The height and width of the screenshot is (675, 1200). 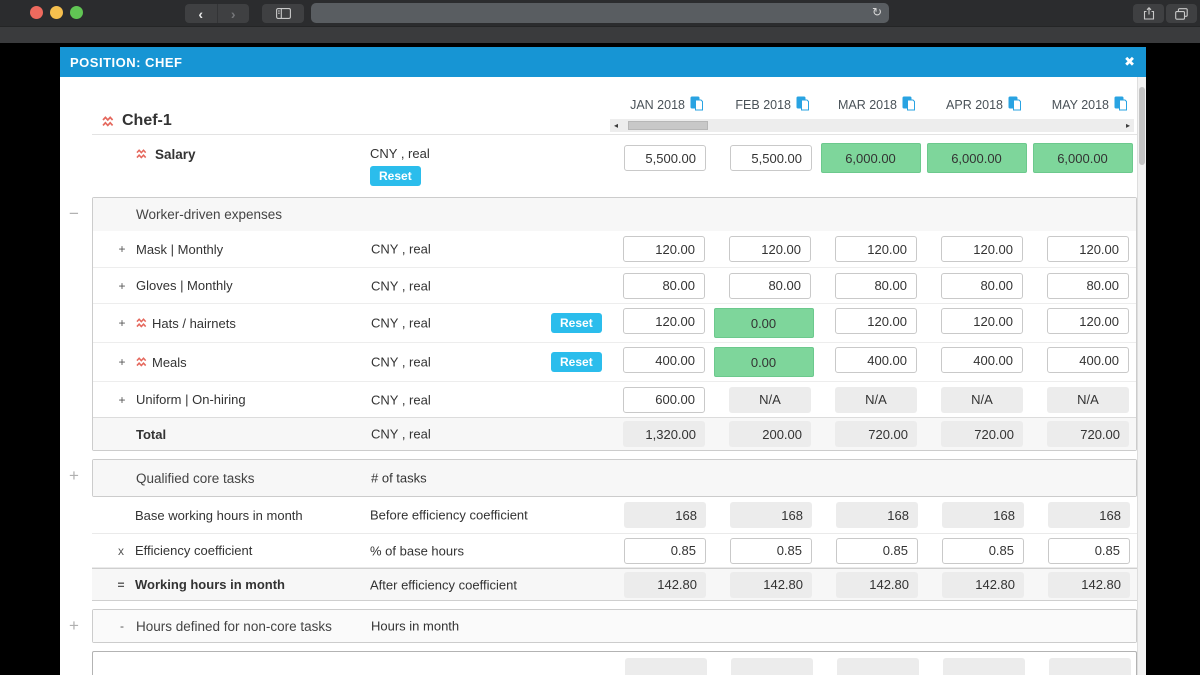 I want to click on collapse-section-icon: −, so click(x=74, y=213).